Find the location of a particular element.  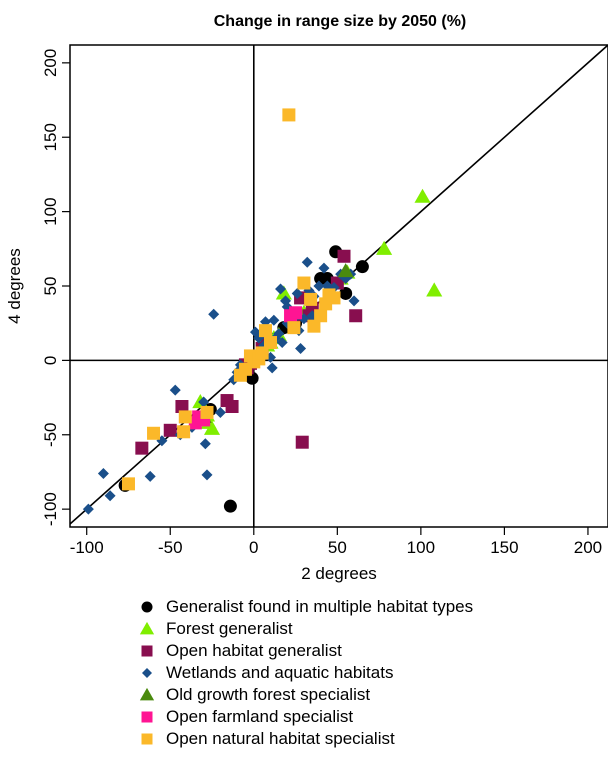

legend-label: Open habitat generalist is located at coordinates (254, 650).